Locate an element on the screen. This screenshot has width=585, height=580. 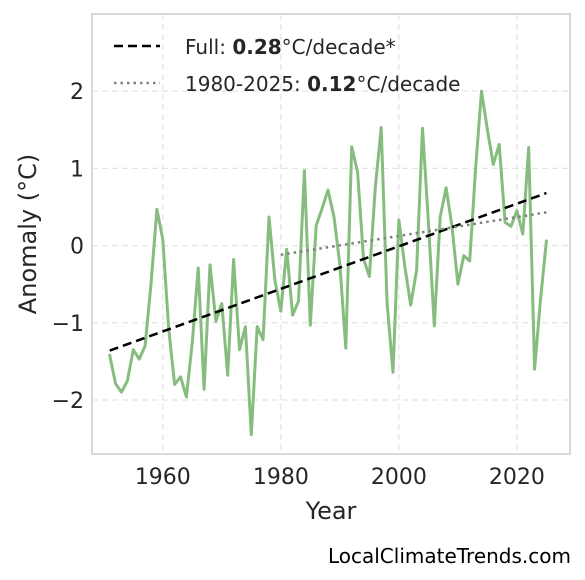
x-tick-label: 2000 is located at coordinates (399, 477).